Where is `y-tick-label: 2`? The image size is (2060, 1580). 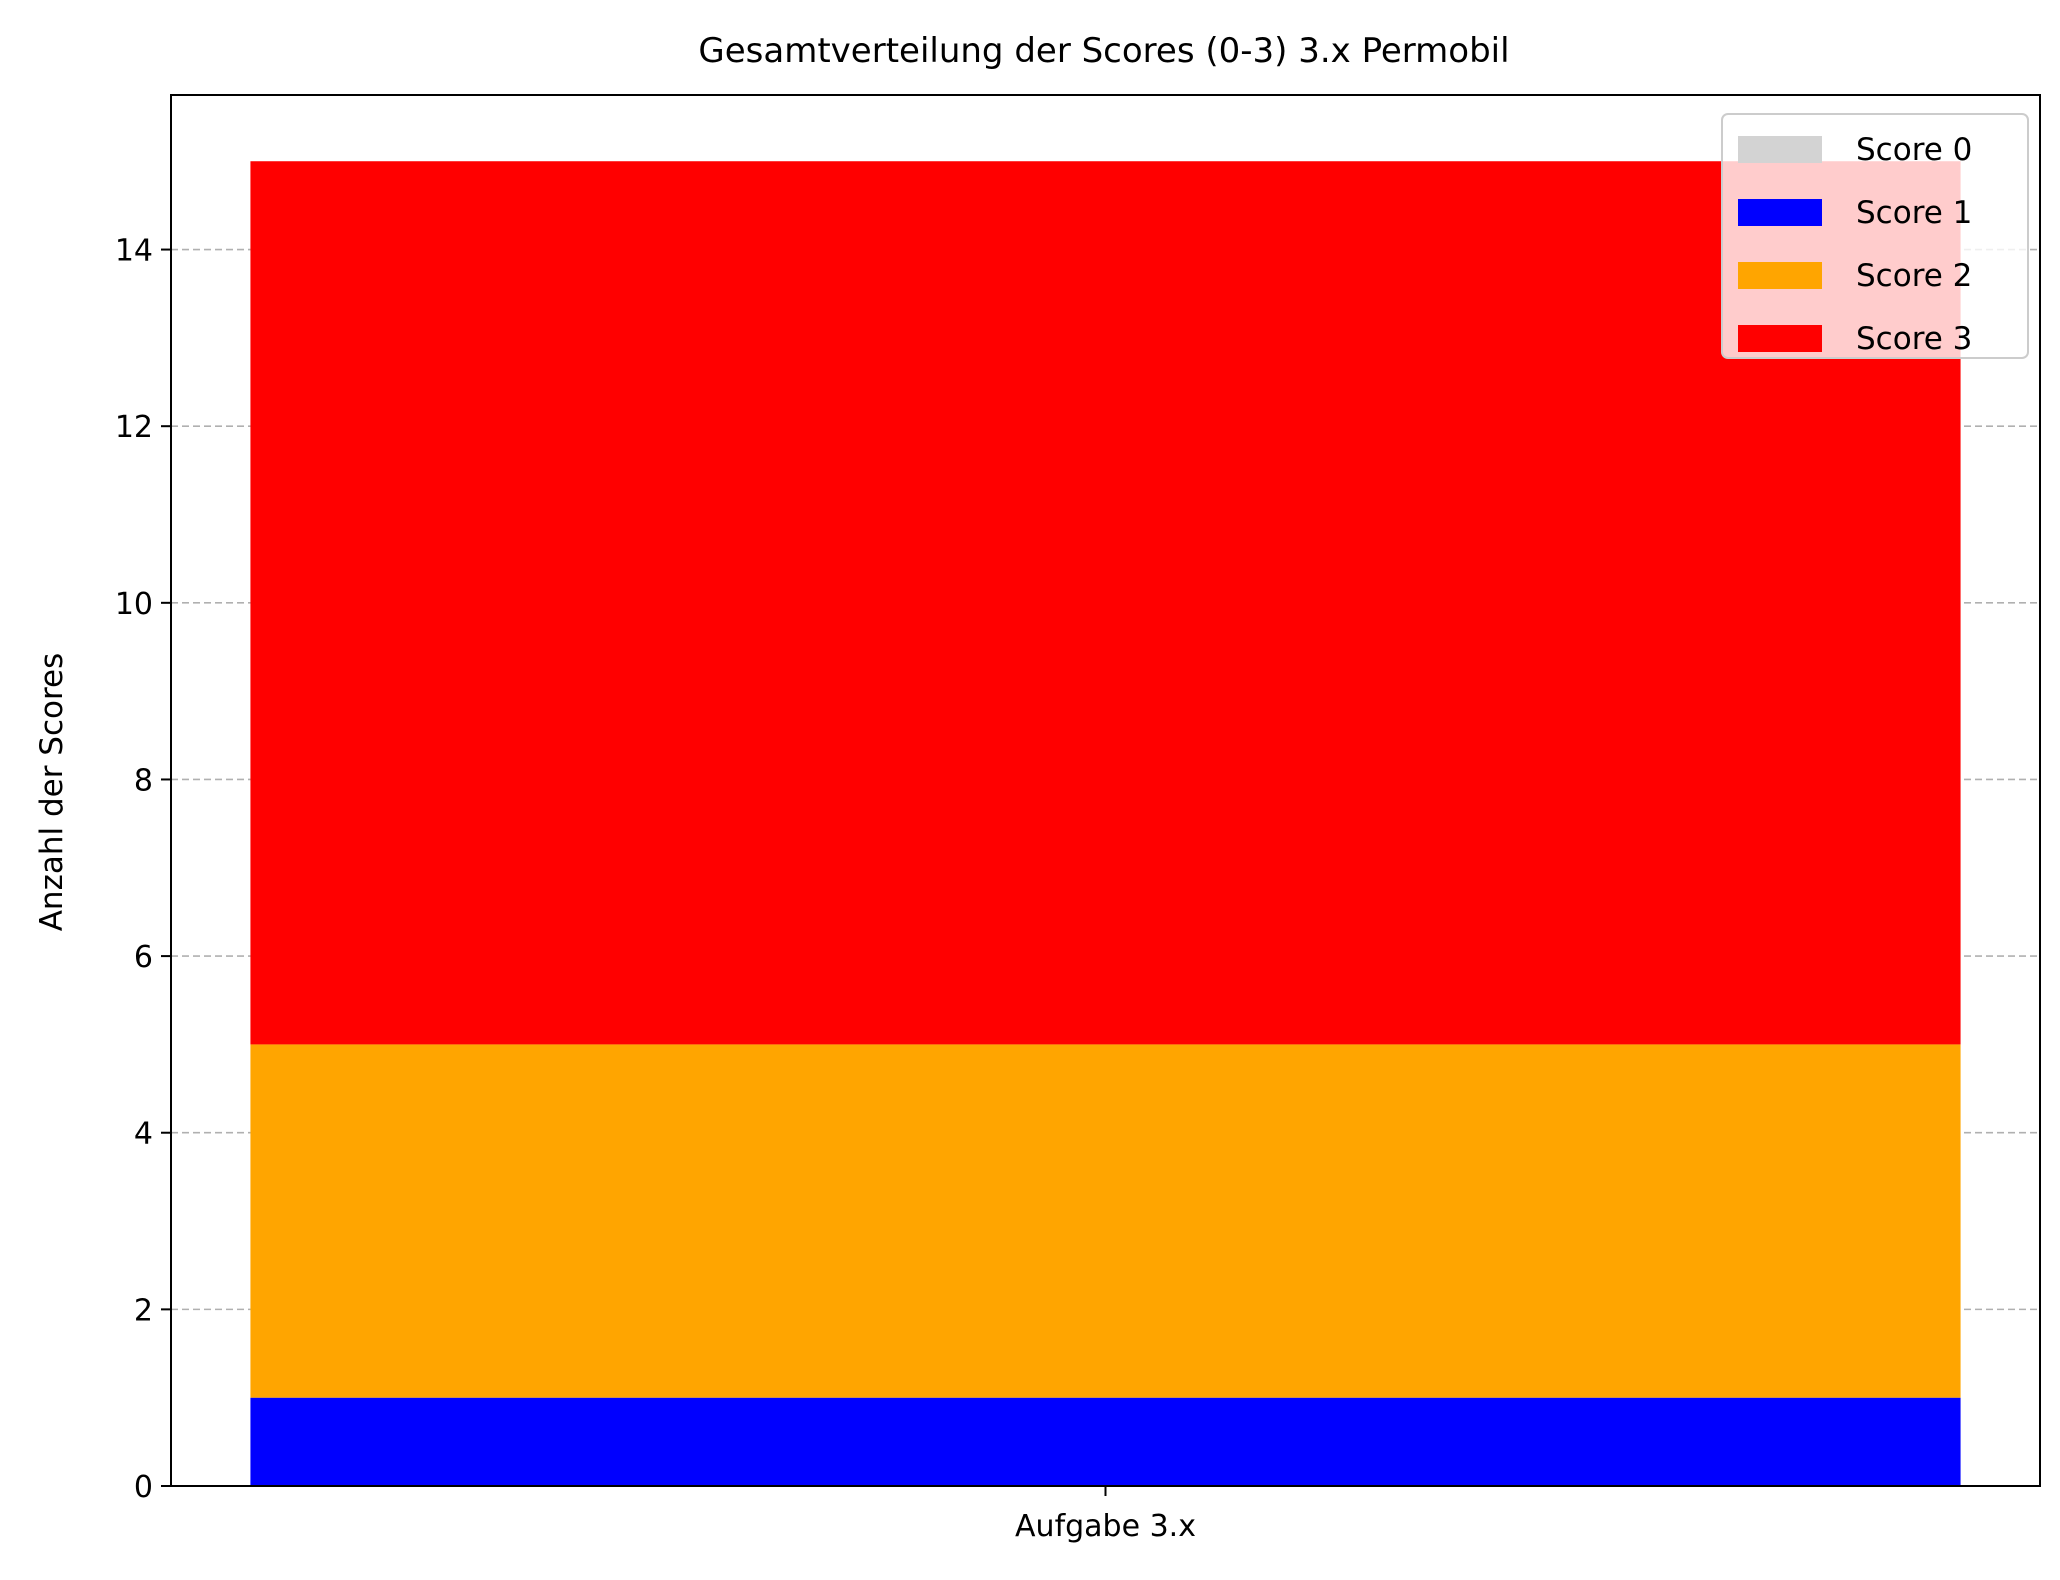 y-tick-label: 2 is located at coordinates (143, 1310).